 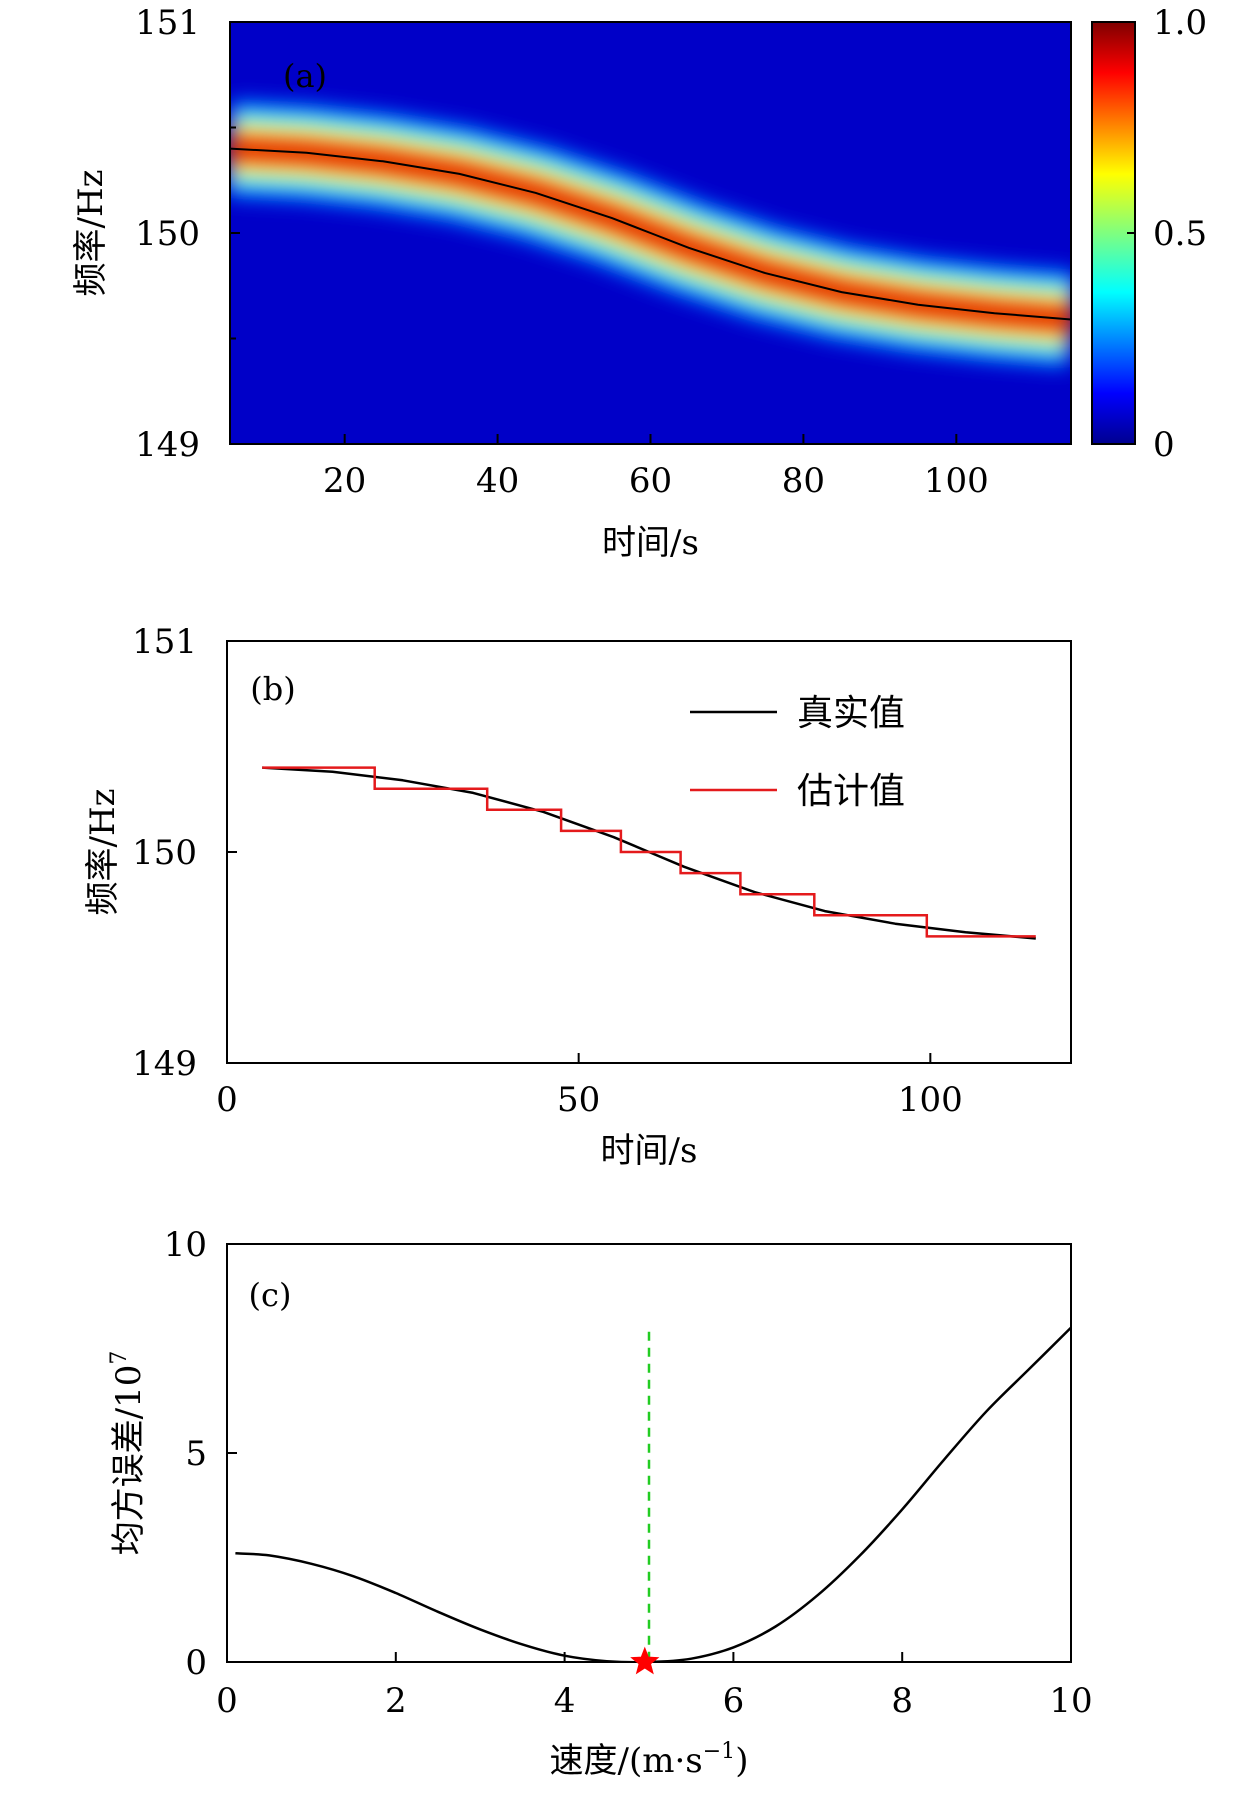 What do you see at coordinates (565, 1701) in the screenshot?
I see `x-tick-label: 4` at bounding box center [565, 1701].